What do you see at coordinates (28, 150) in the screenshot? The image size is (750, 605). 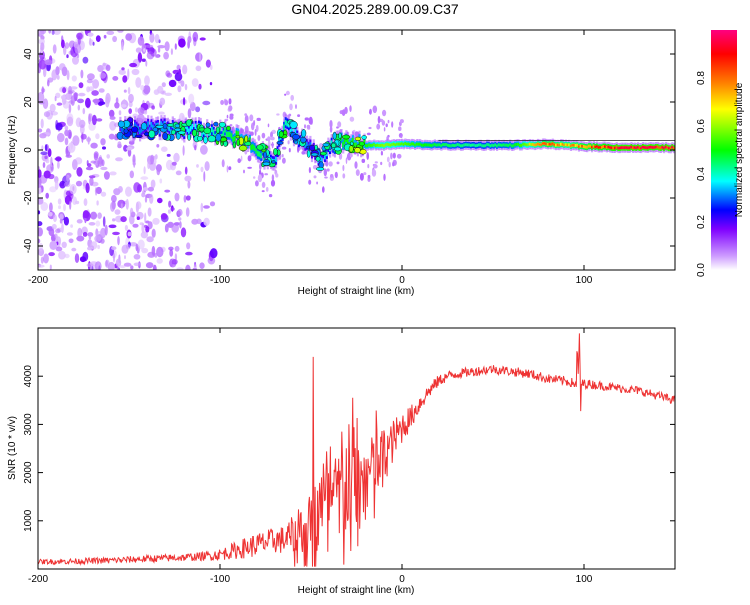 I see `spectrogram-y-tick-label: 0` at bounding box center [28, 150].